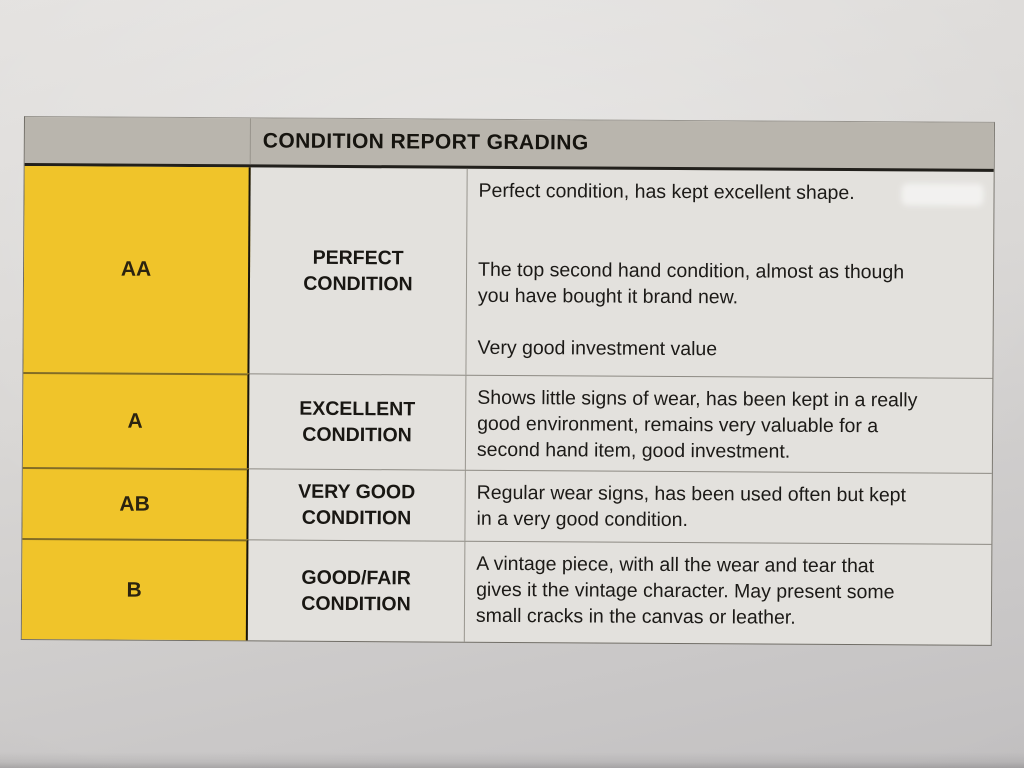 The image size is (1024, 768). Describe the element at coordinates (356, 590) in the screenshot. I see `condition-label-cell: GOOD/FAIR CONDITION` at that location.